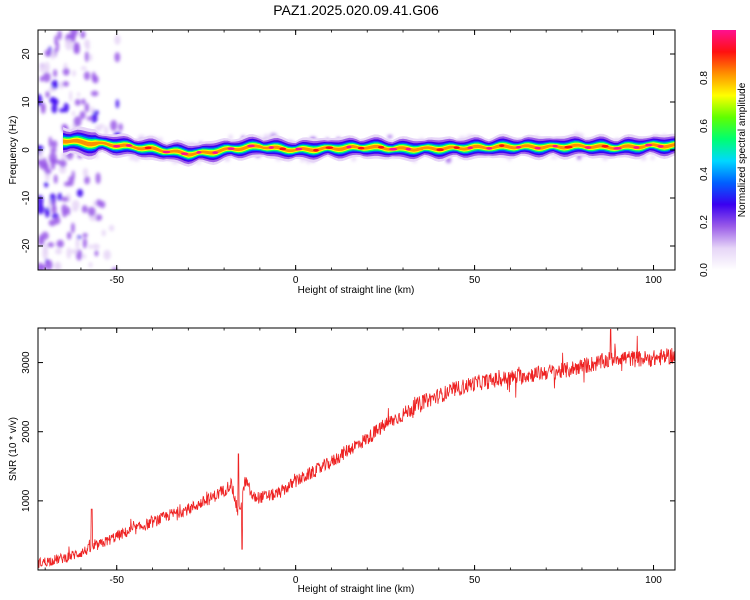  I want to click on spectrogram-x-axis-label: Height of straight line (km), so click(356, 290).